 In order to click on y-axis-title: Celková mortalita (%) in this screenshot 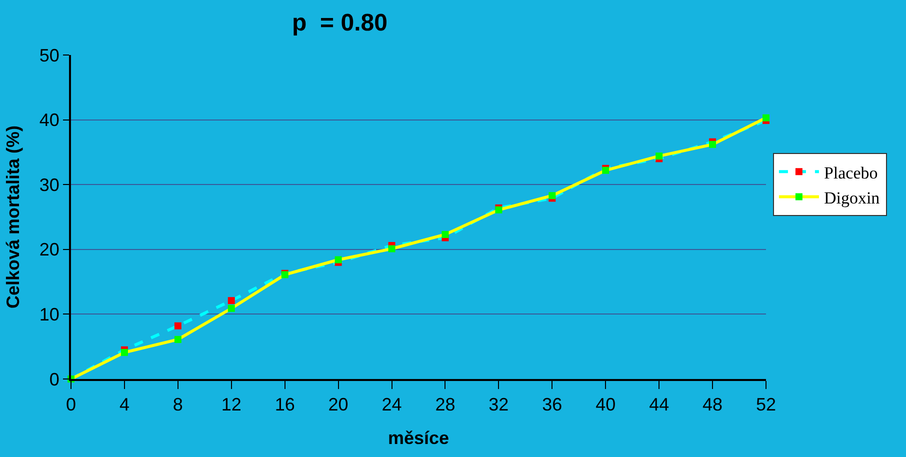, I will do `click(13, 217)`.